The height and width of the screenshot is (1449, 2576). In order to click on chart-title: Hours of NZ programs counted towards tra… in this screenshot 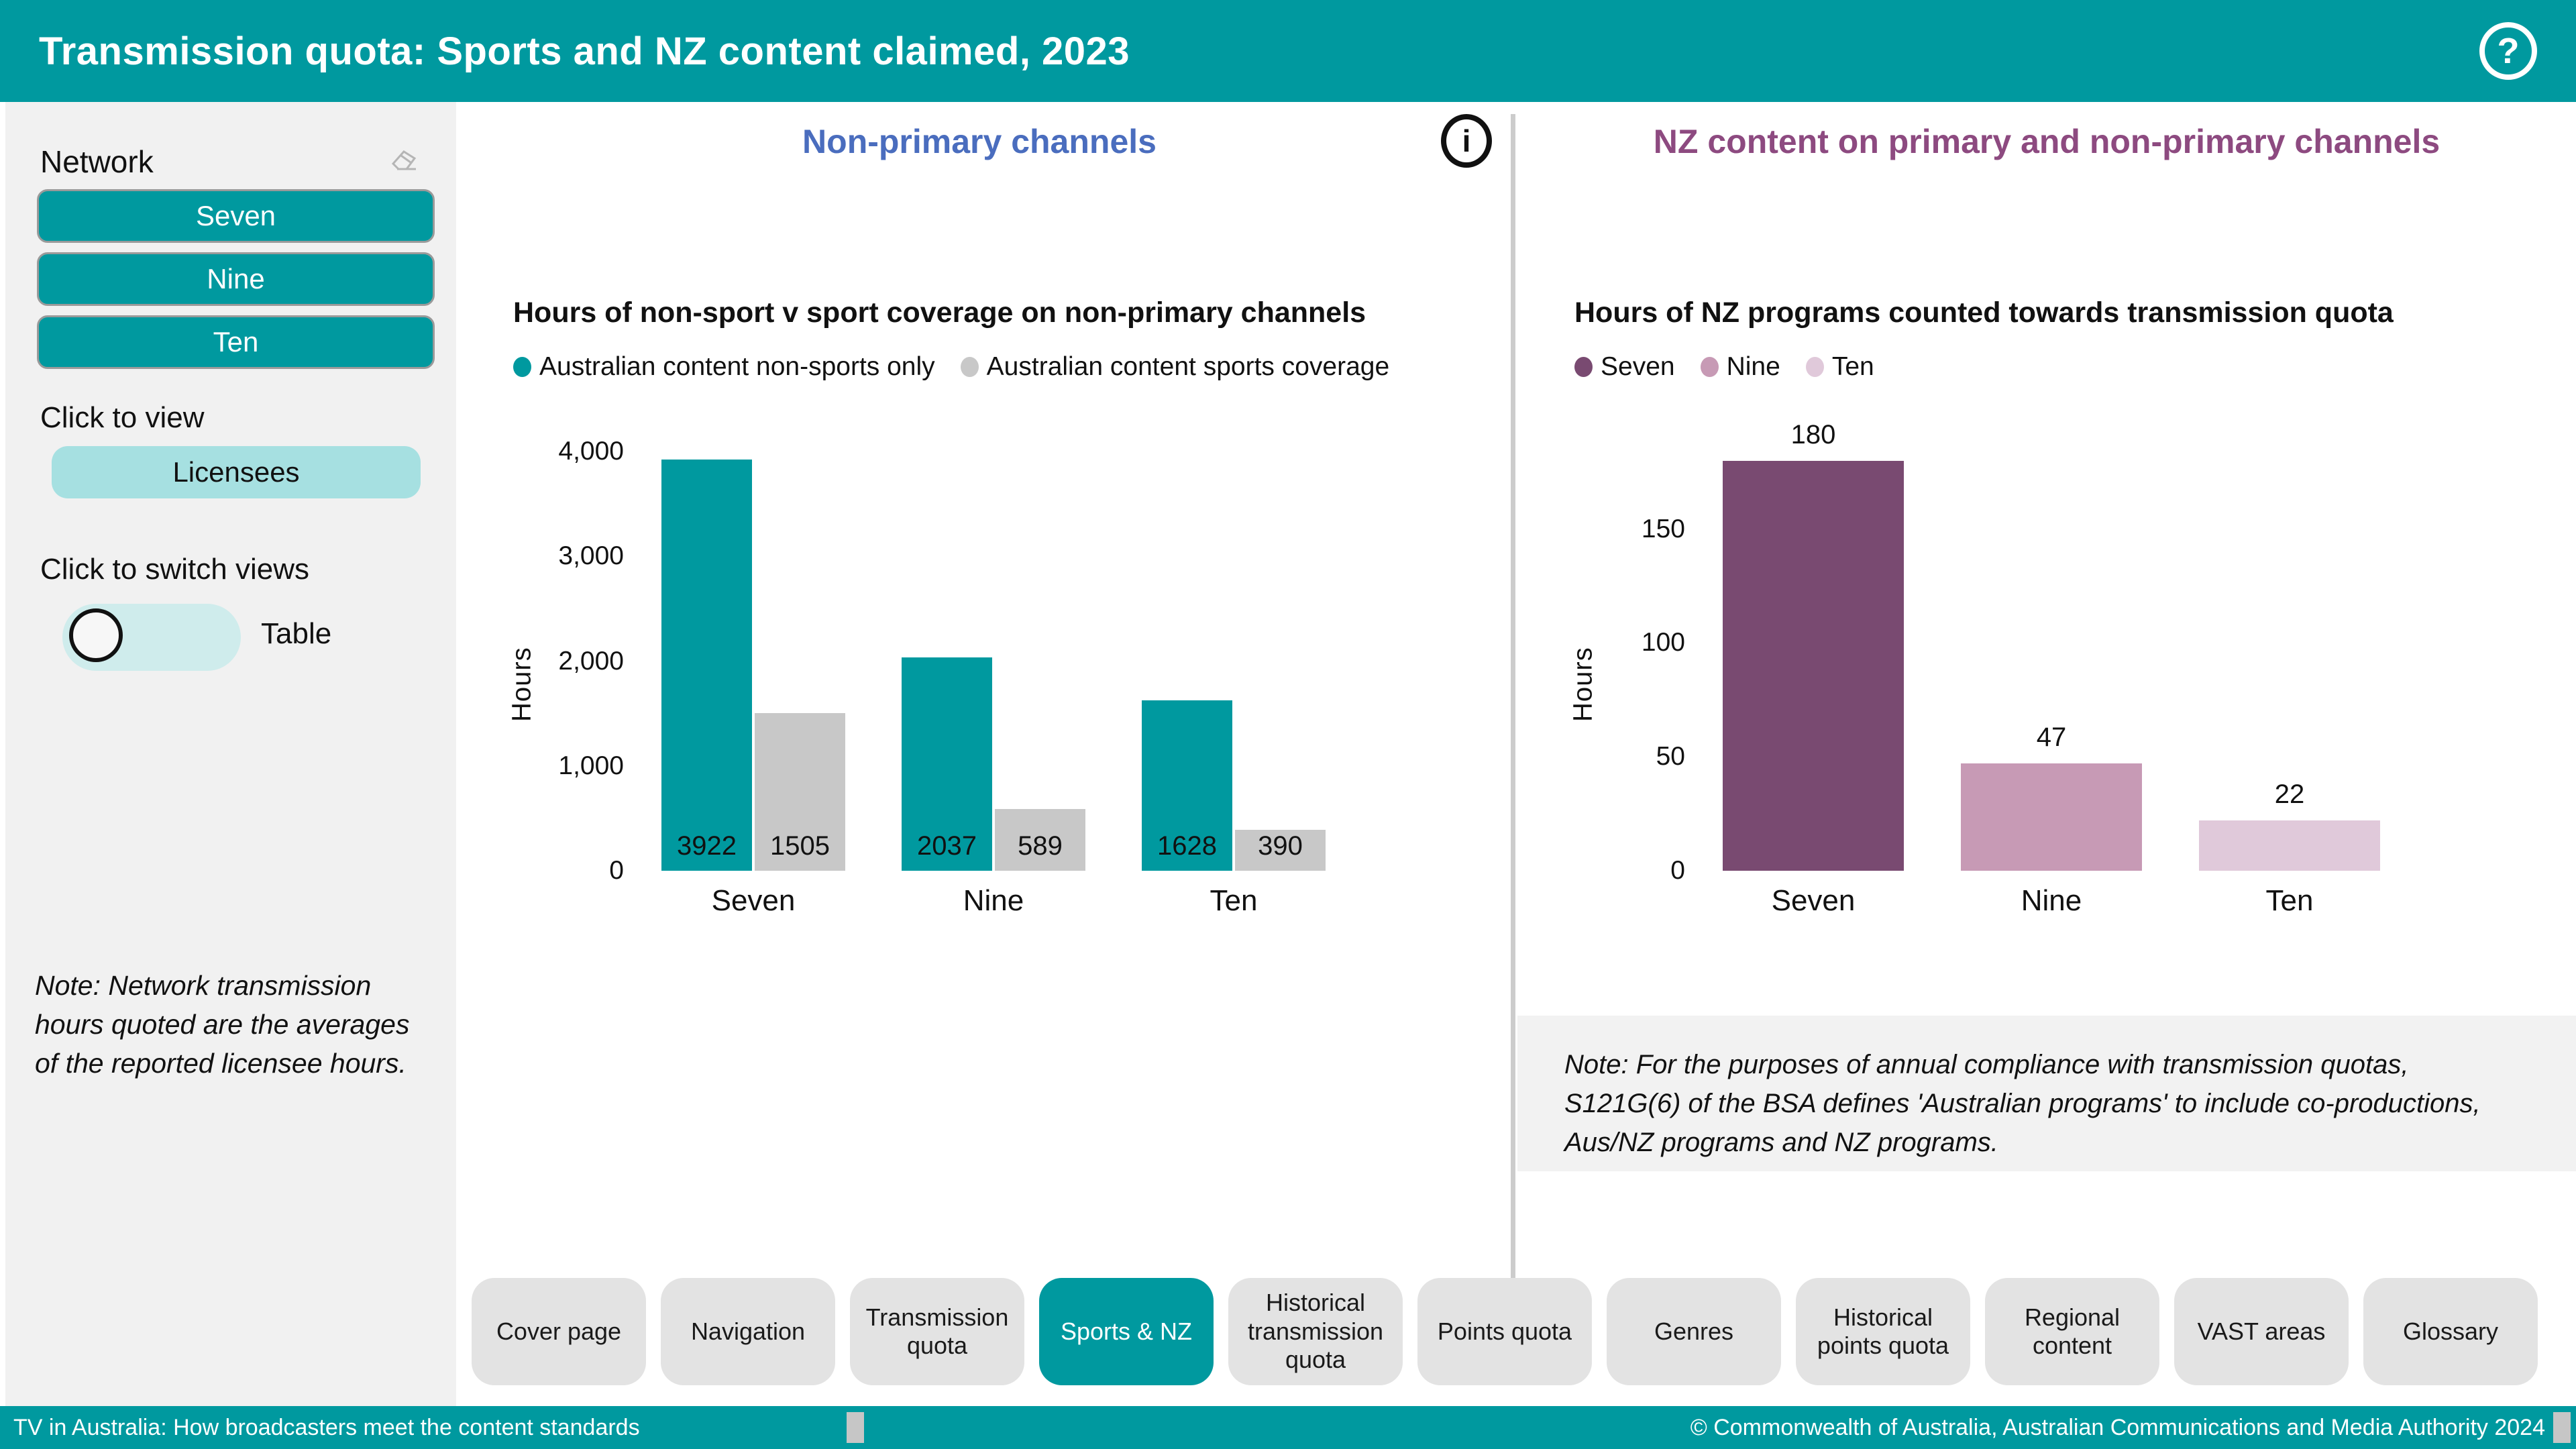, I will do `click(1984, 313)`.